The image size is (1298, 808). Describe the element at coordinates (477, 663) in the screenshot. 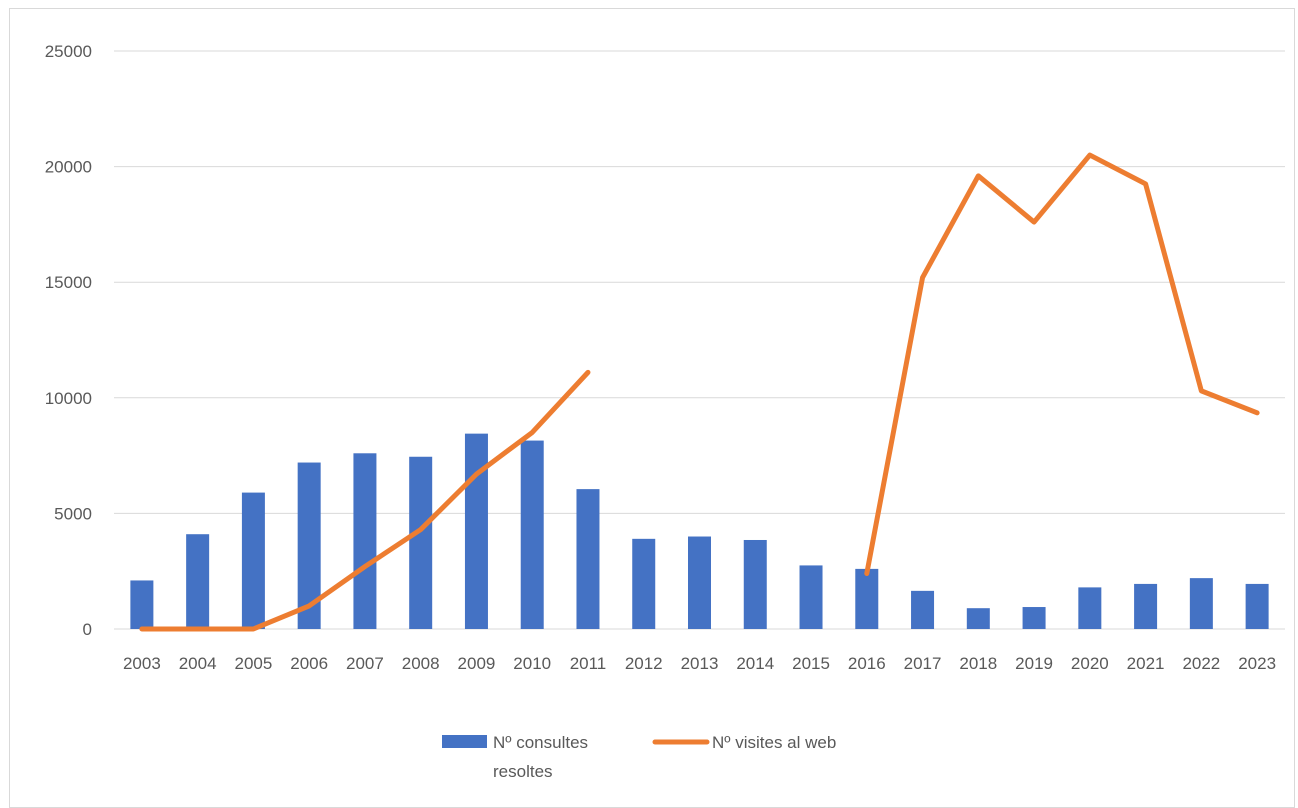

I see `x-tick-label: 2009` at that location.